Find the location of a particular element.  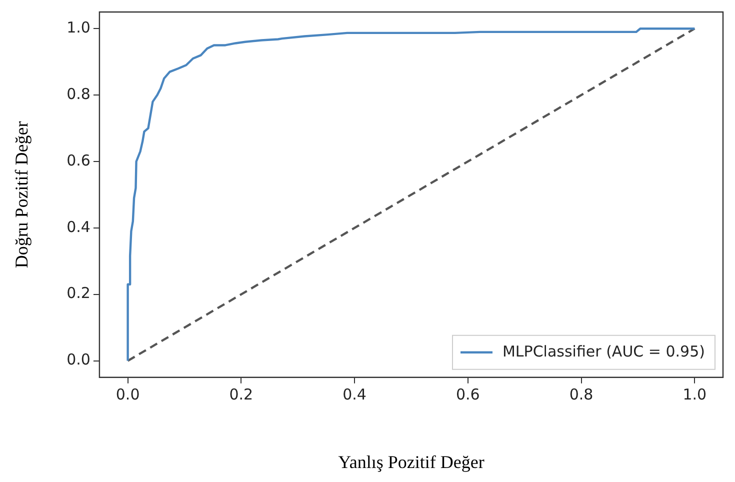

y-tick-label: 0.6 is located at coordinates (78, 160).